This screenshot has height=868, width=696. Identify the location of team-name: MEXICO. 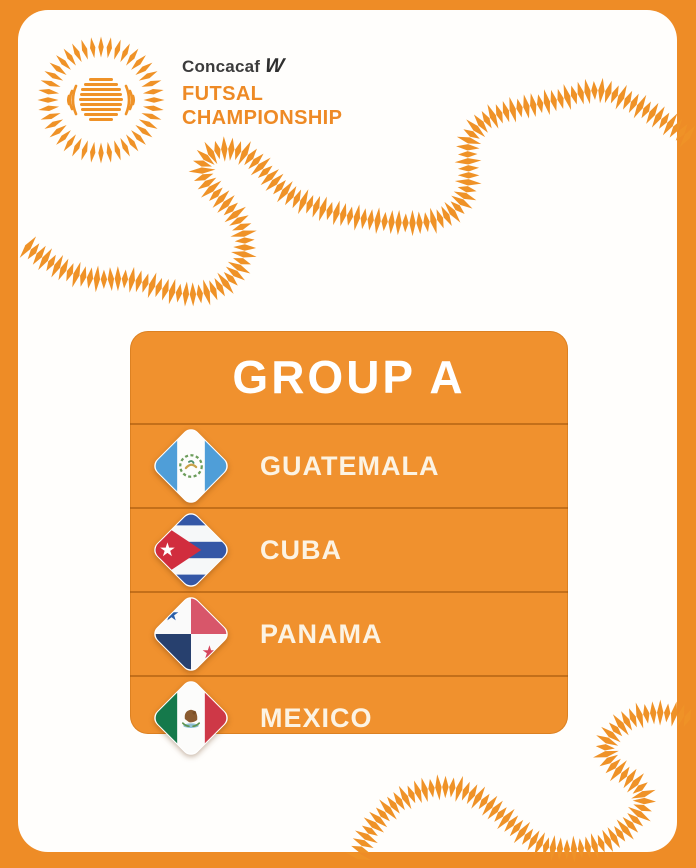
(316, 717).